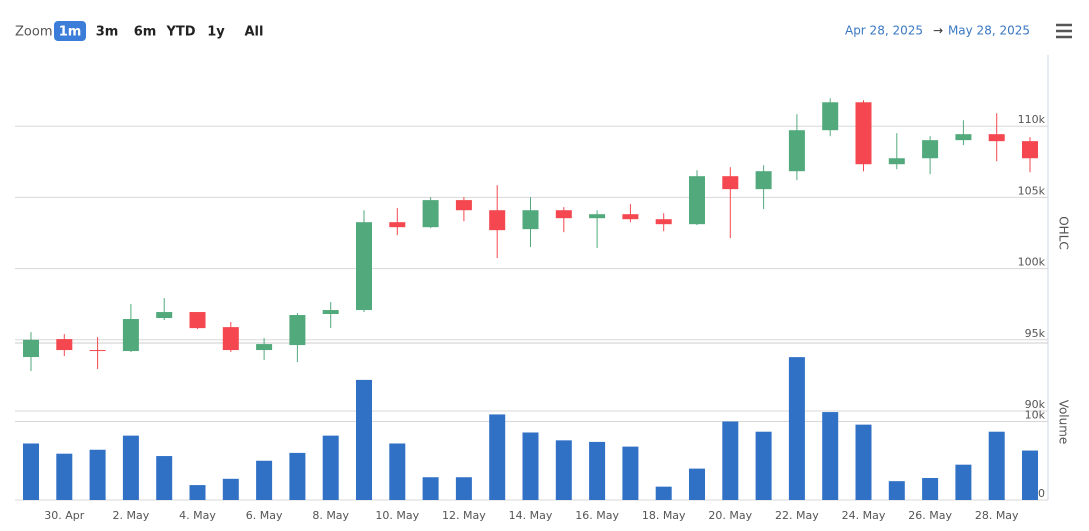 This screenshot has width=1089, height=531. What do you see at coordinates (989, 31) in the screenshot?
I see `range-to: May 28, 2025` at bounding box center [989, 31].